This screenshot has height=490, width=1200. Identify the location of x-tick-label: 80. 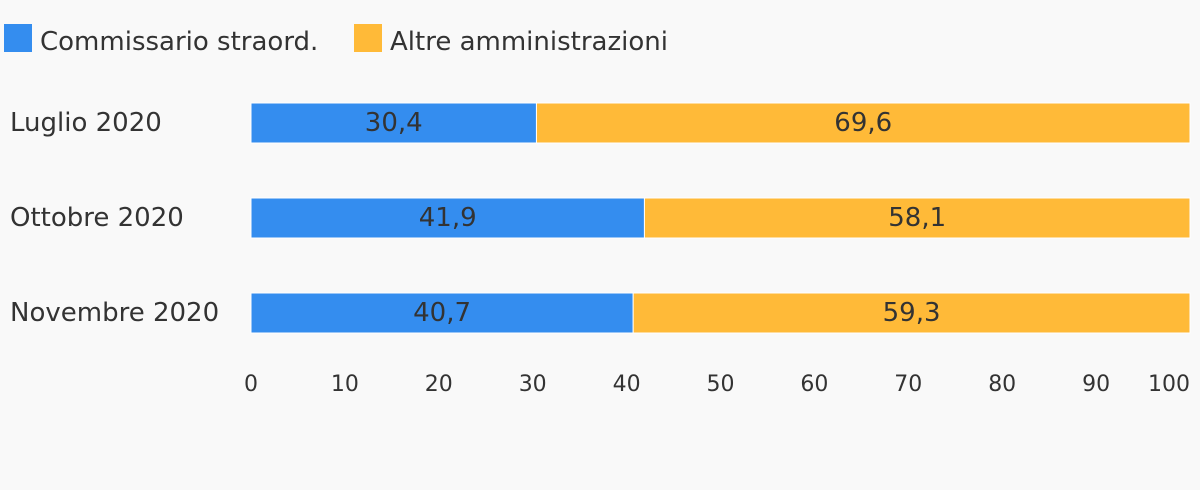
(1002, 384).